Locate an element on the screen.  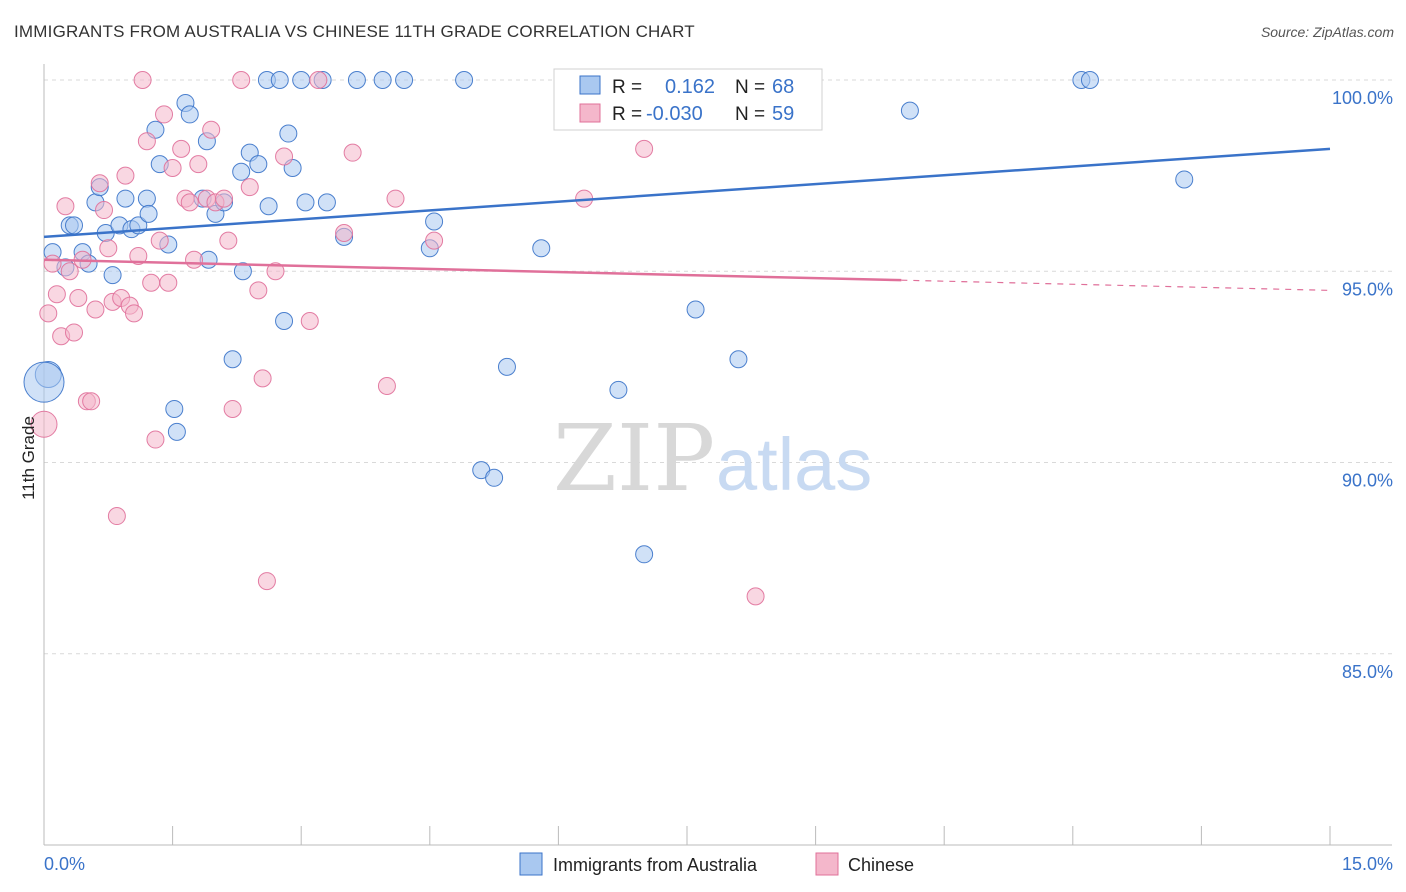
stats-n-label-2: N = is located at coordinates (750, 114).